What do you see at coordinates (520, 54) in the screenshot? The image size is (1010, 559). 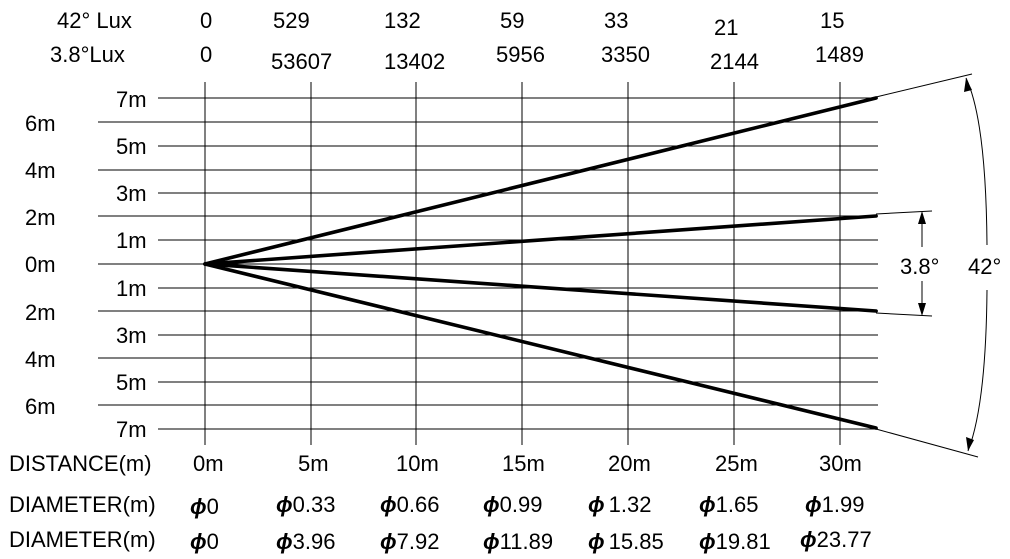 I see `lux-value: 5956` at bounding box center [520, 54].